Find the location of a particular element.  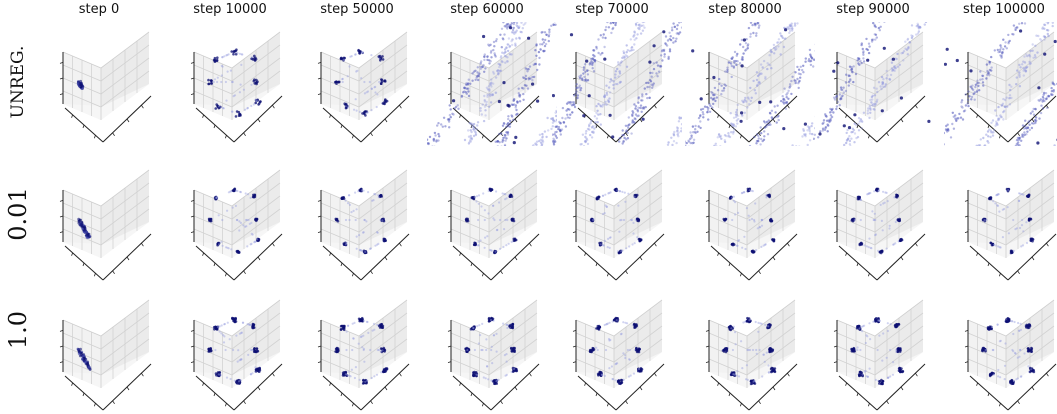

column-title-6: step 90000 is located at coordinates (873, 9).